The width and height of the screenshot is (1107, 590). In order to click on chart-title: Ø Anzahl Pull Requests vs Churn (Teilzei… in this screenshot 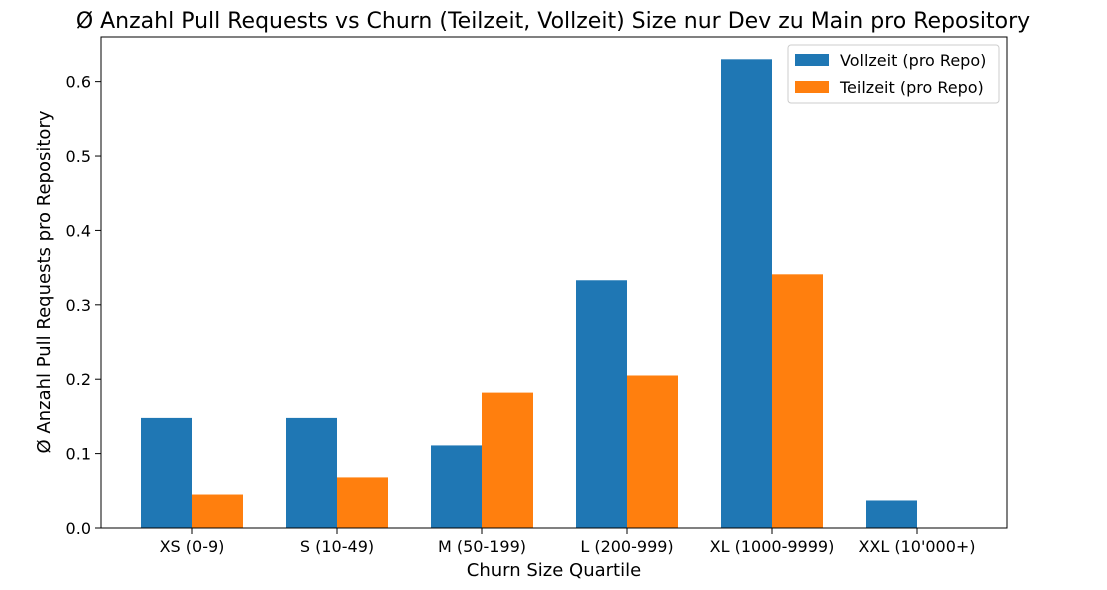, I will do `click(553, 21)`.